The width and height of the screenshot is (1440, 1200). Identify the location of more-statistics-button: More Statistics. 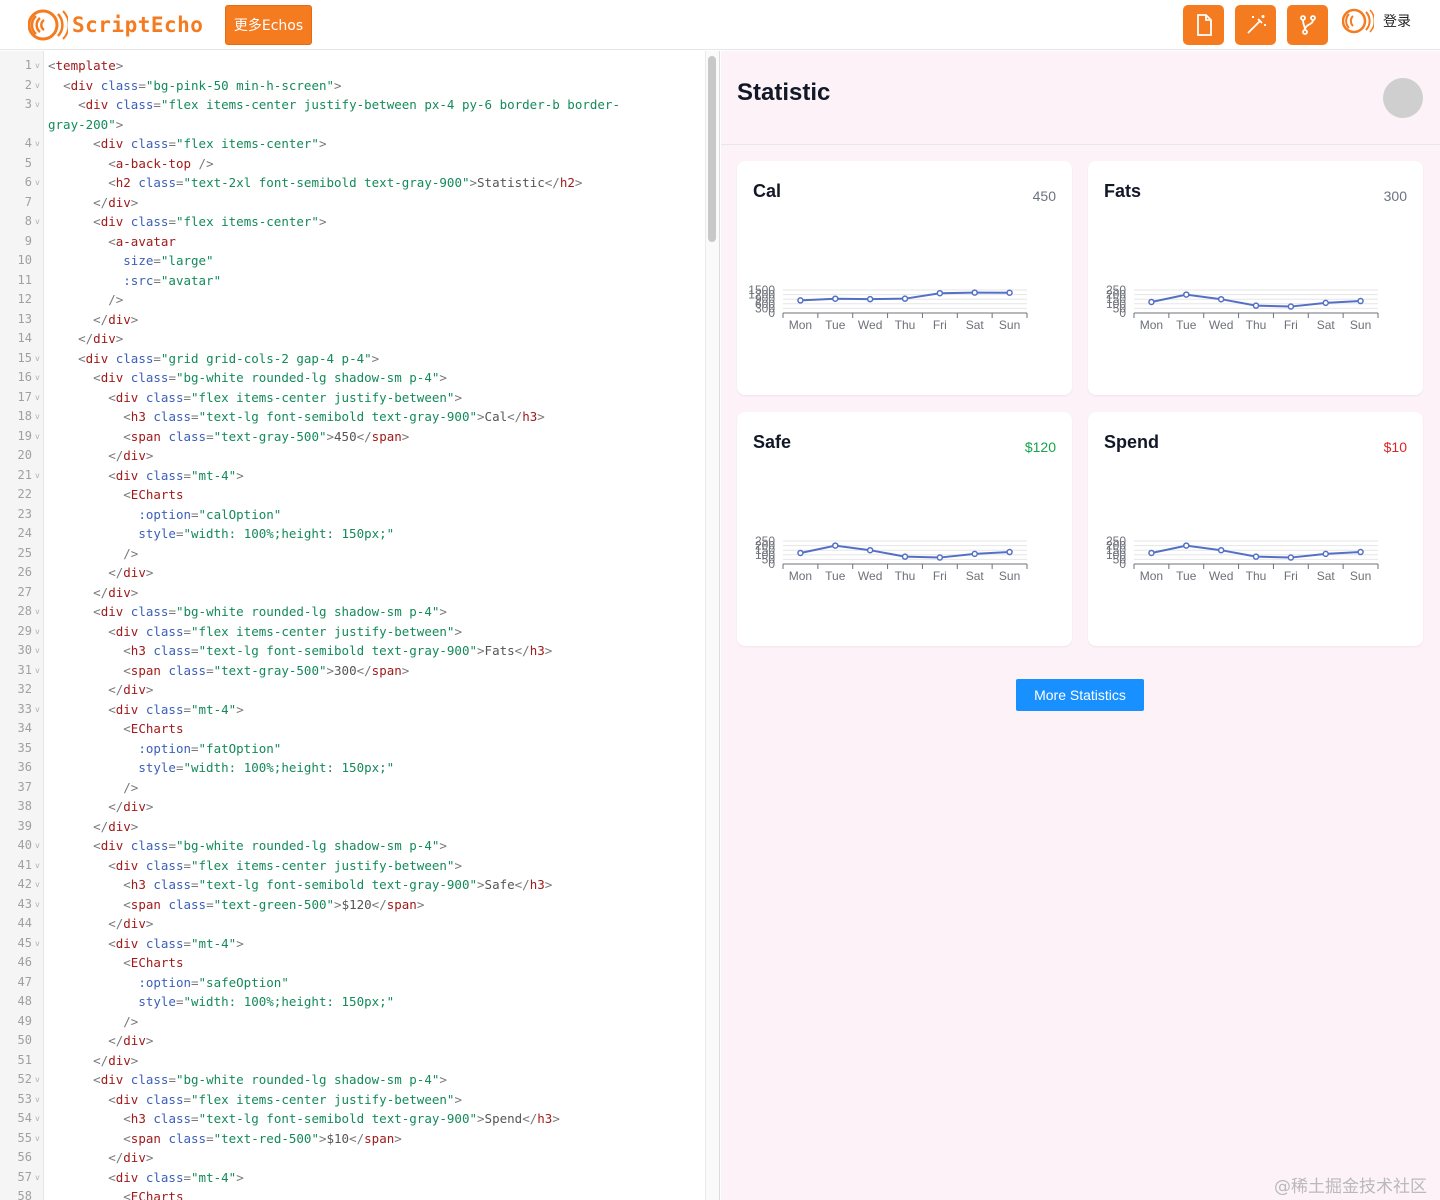
(1080, 695).